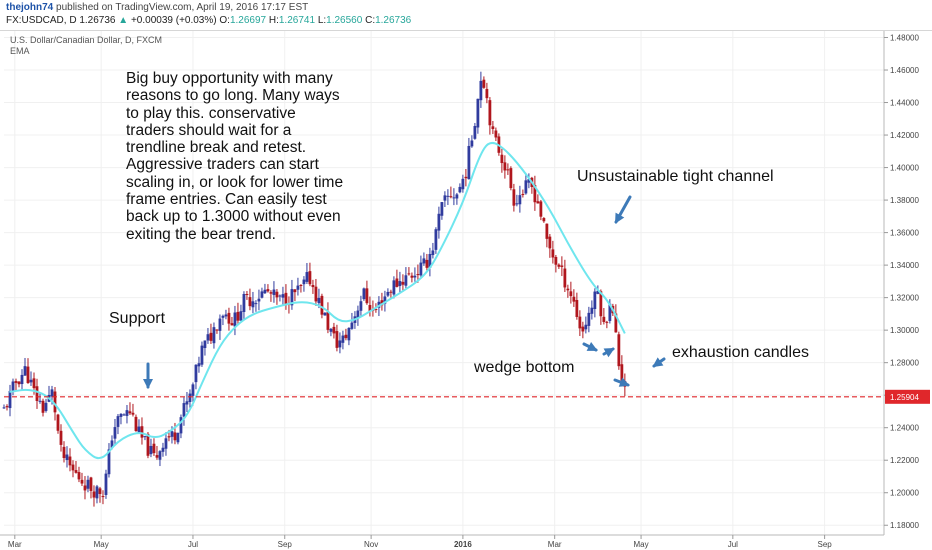 This screenshot has width=932, height=550. Describe the element at coordinates (30, 7) in the screenshot. I see `publisher-name: thejohn74` at that location.